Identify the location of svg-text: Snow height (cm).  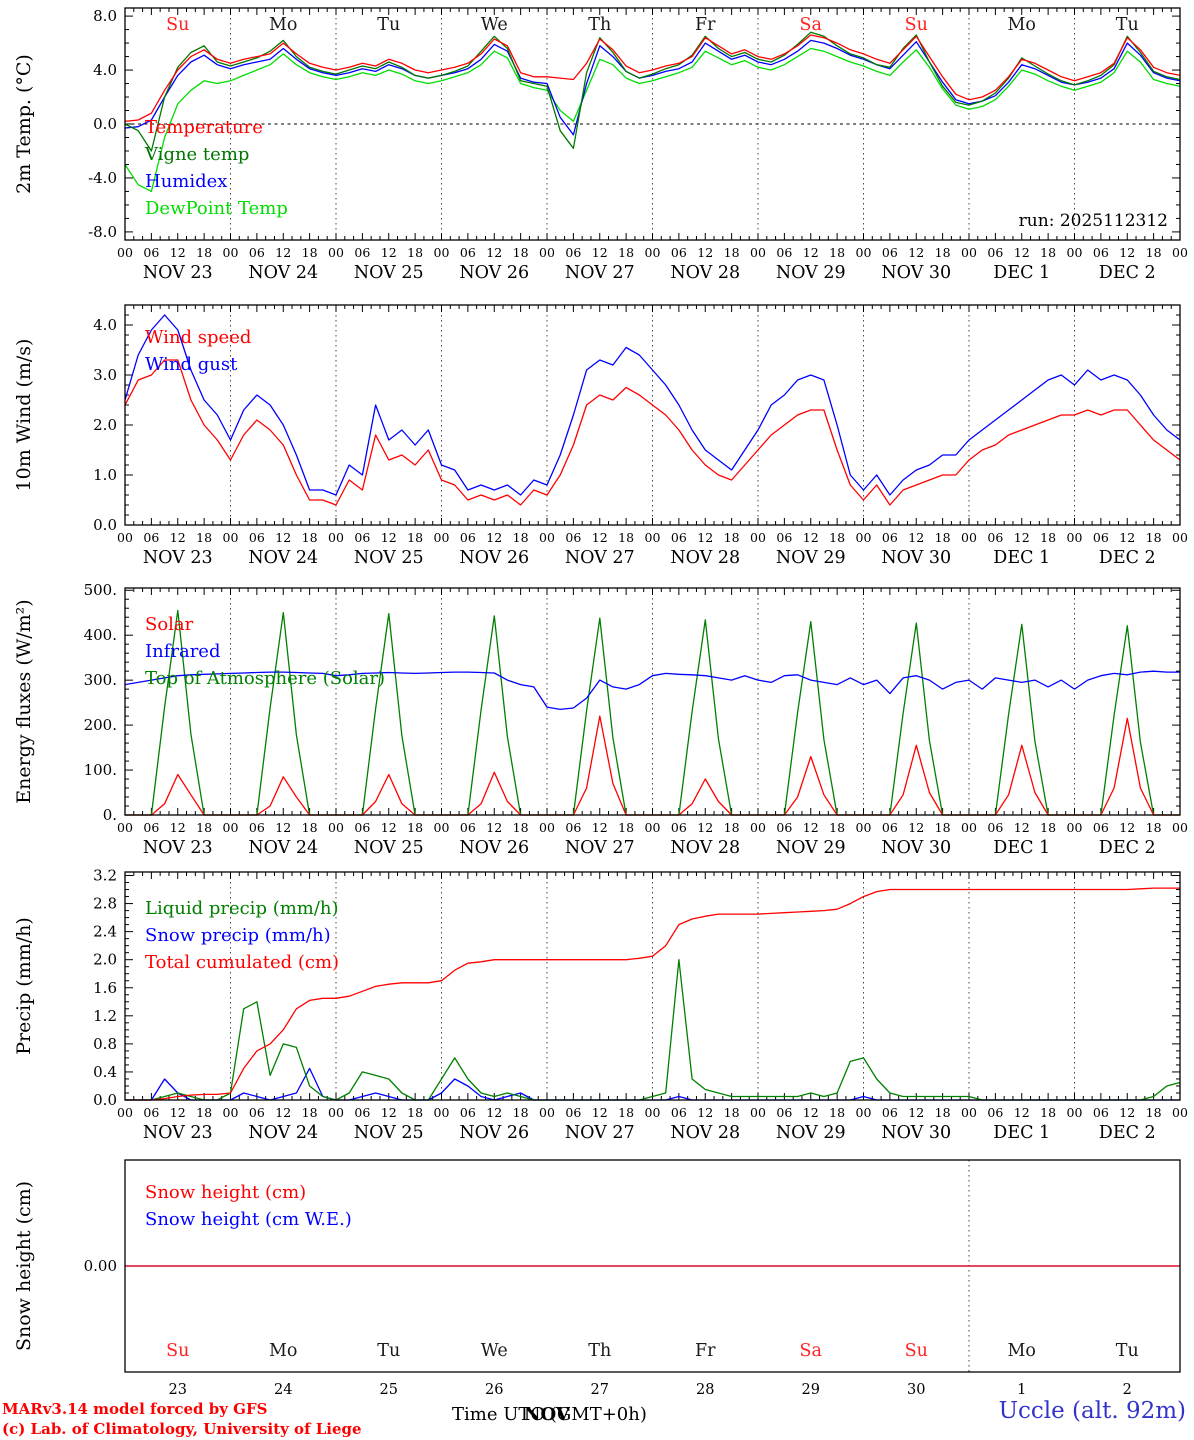
(225, 1192).